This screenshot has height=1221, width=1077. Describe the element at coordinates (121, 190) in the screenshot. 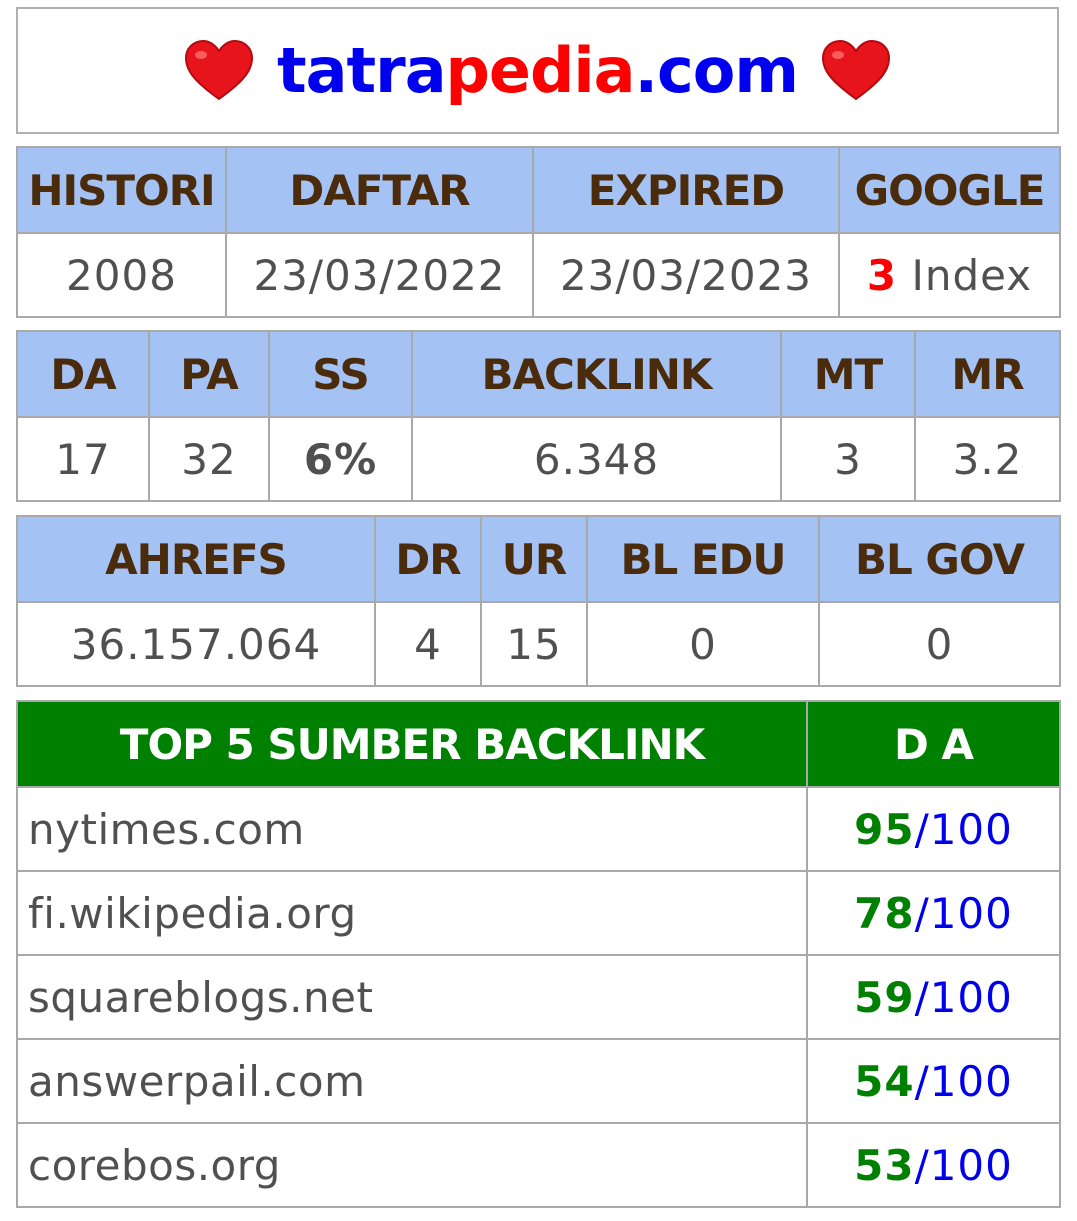

I see `header-histori: HISTORI` at that location.